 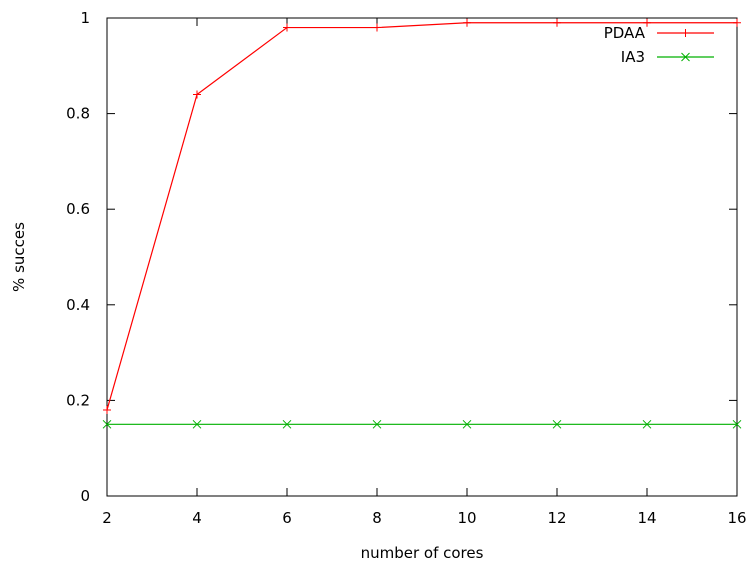 I want to click on legend-marker-pdaa, so click(x=685, y=33).